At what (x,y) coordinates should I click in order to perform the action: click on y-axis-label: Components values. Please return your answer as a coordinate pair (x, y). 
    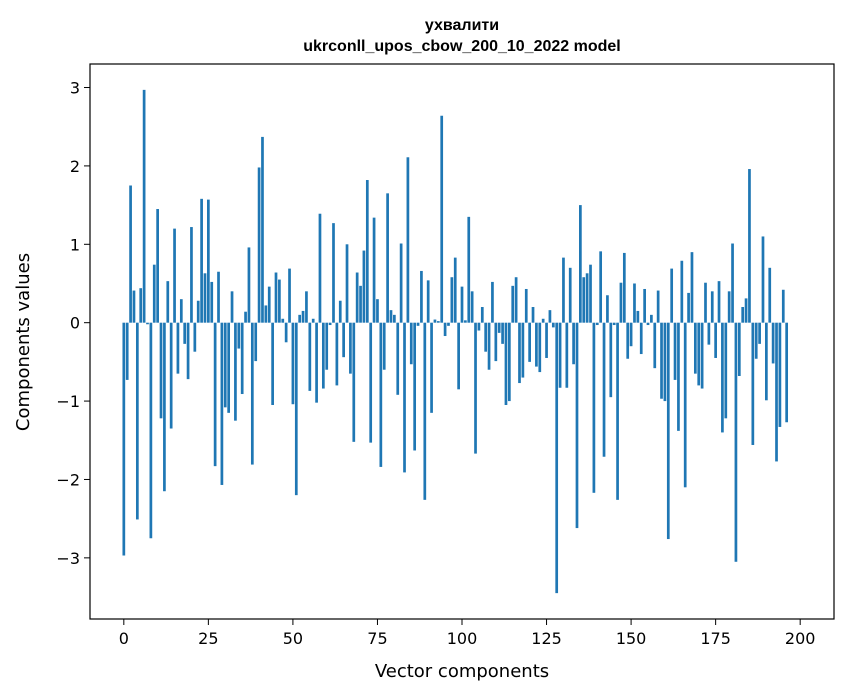
    Looking at the image, I should click on (23, 342).